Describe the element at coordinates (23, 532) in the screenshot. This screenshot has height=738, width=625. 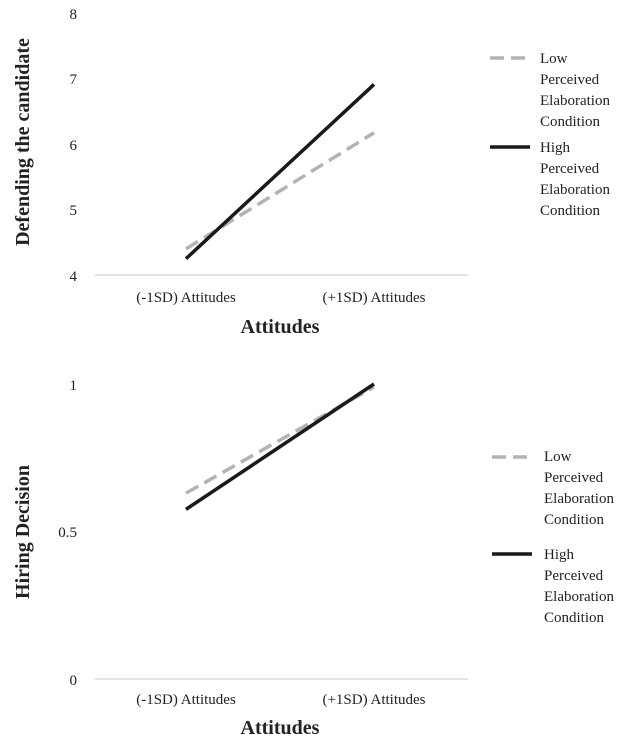
I see `y-axis-label: Hiring Decision` at that location.